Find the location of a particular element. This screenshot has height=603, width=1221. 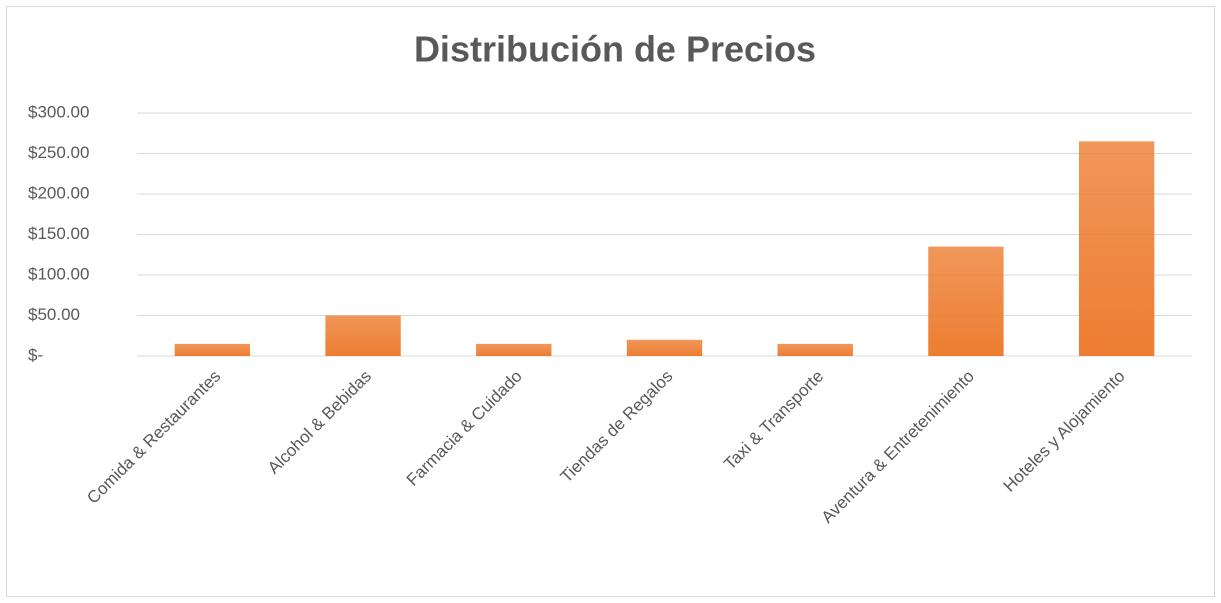

y-tick-label: $100.00 is located at coordinates (58, 273).